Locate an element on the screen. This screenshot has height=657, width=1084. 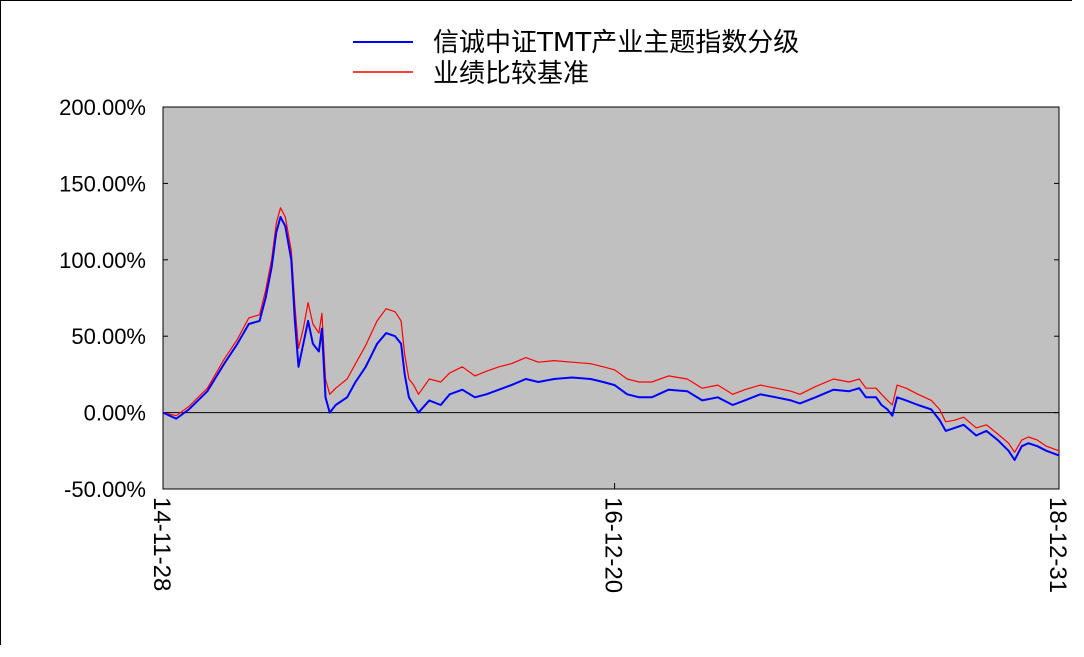
legend-label-benchmark: 业绩比较基准 is located at coordinates (511, 74).